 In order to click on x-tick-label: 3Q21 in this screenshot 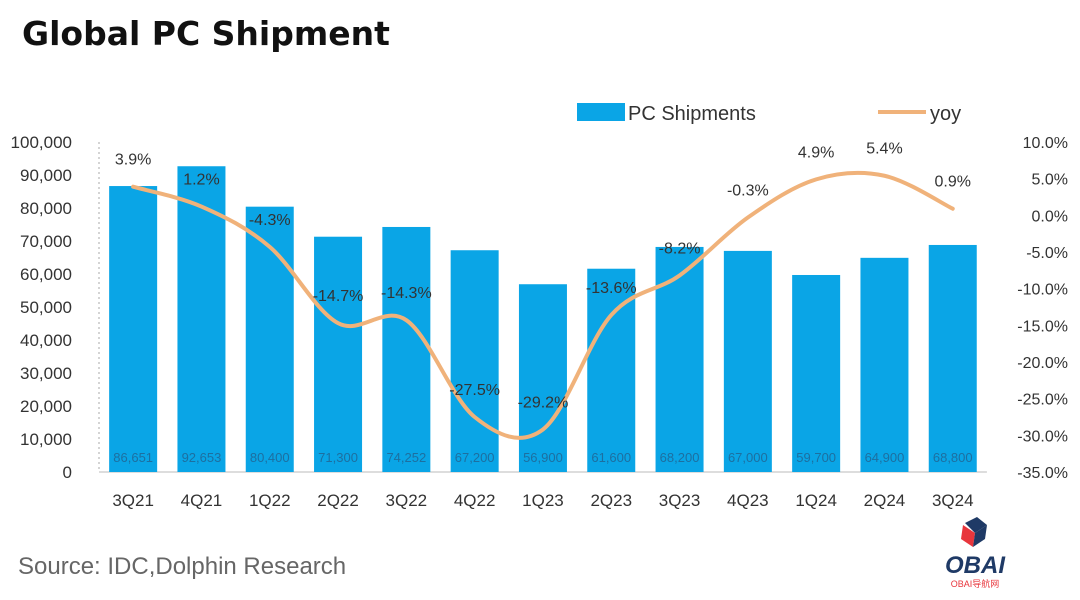, I will do `click(133, 500)`.